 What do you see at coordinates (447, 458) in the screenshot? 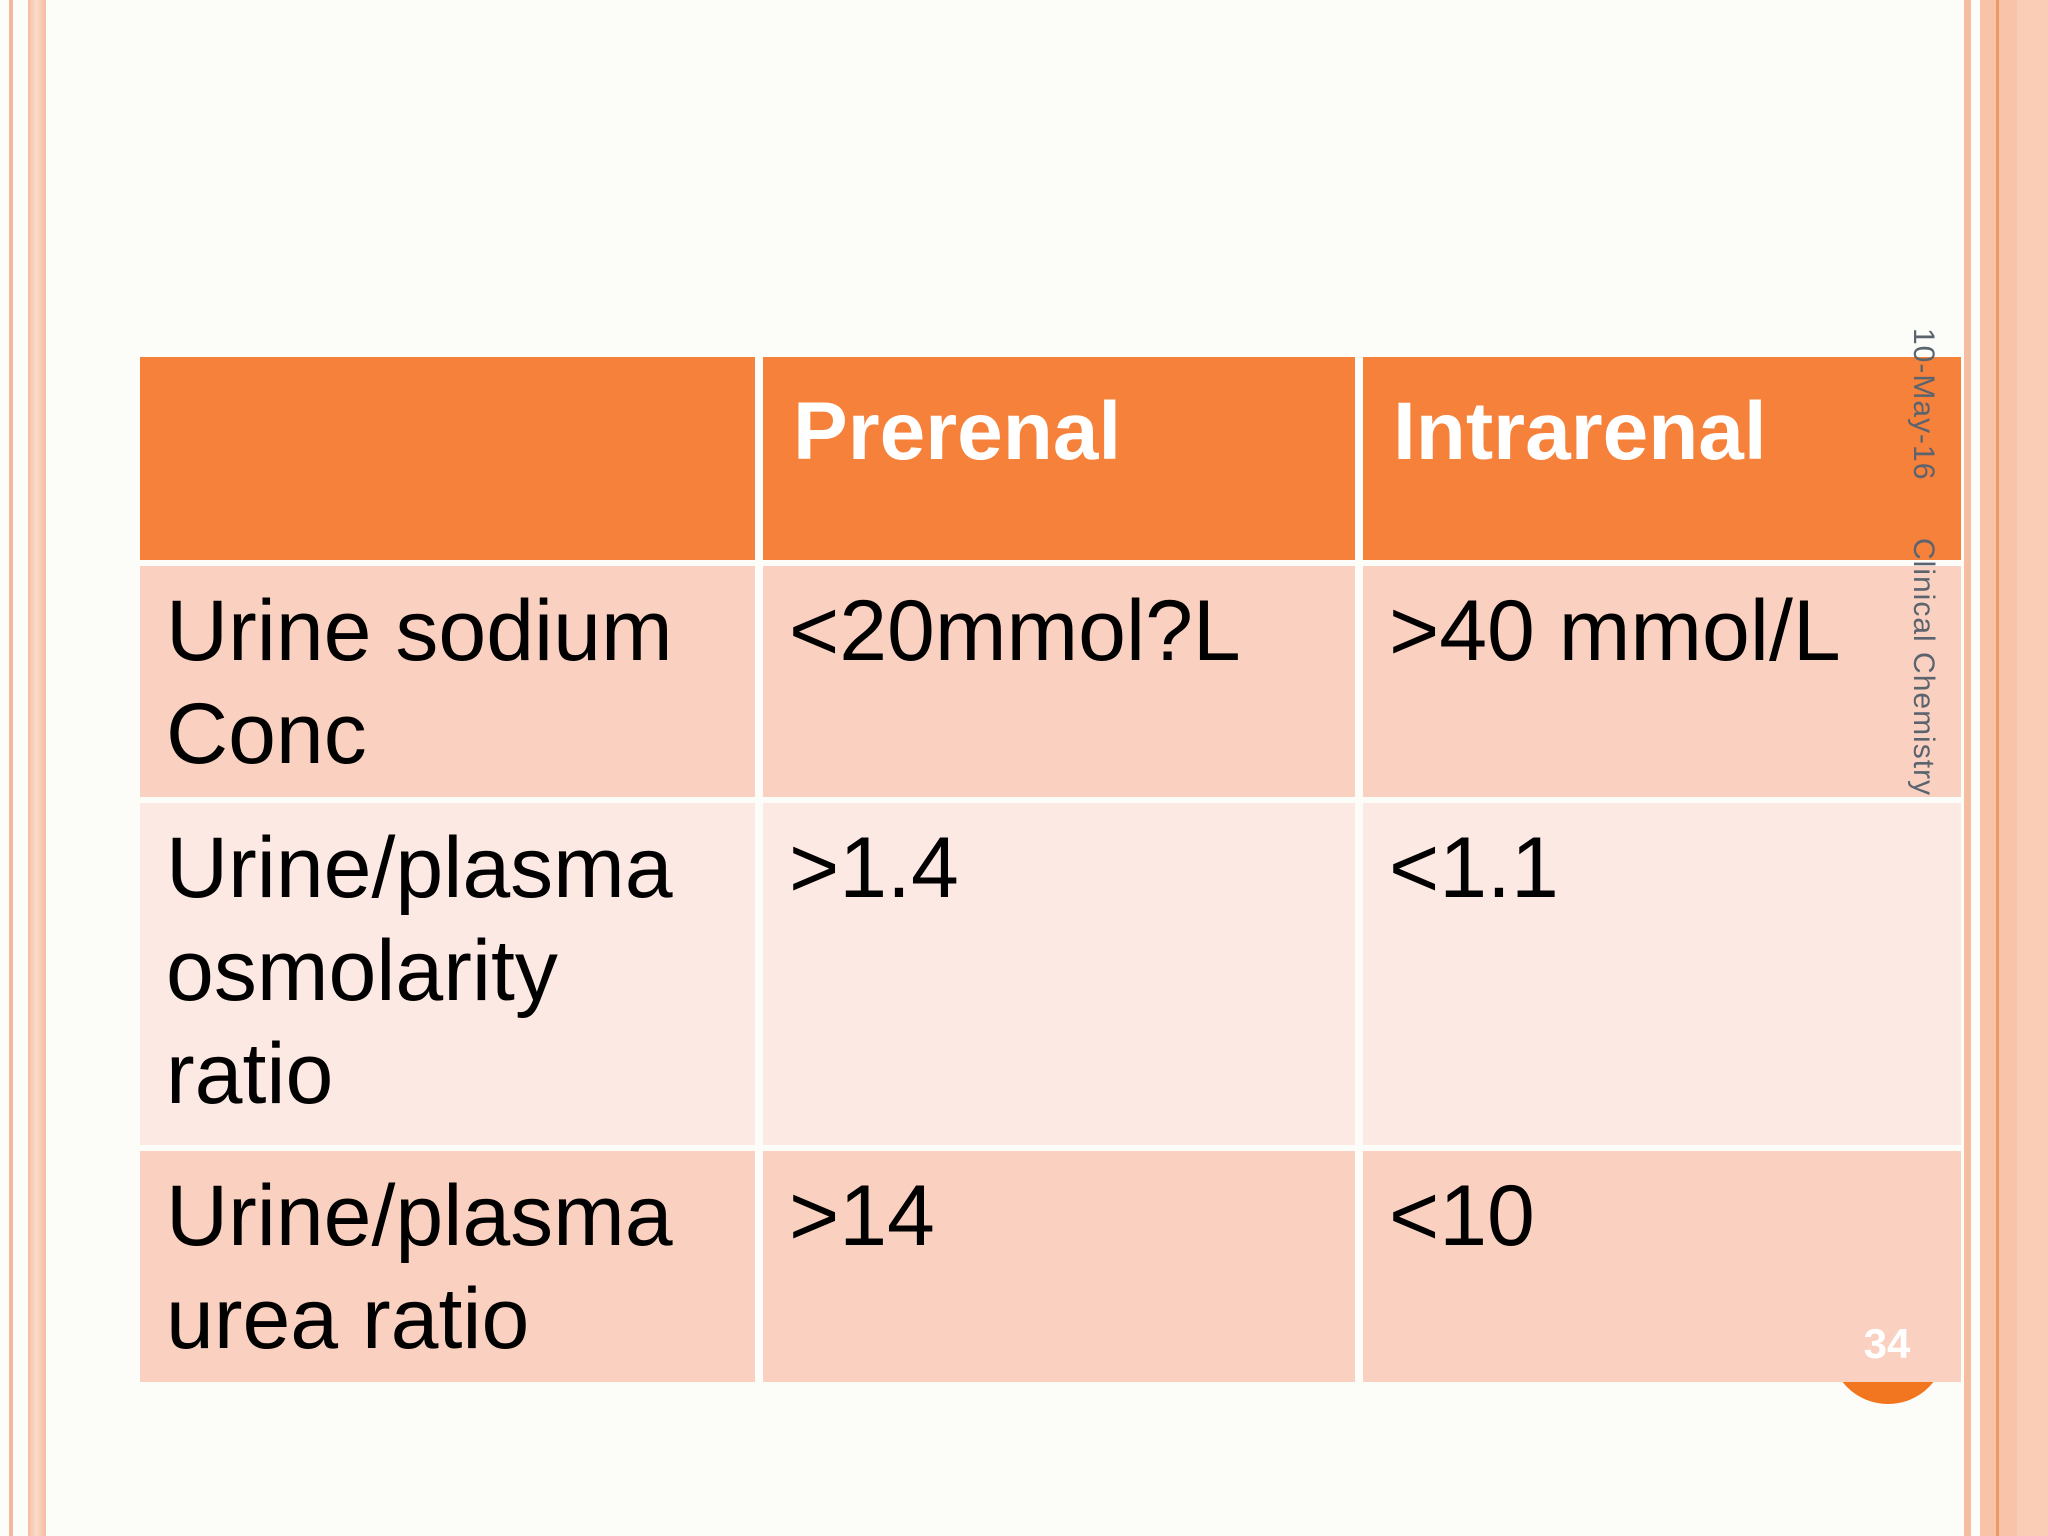
I see `header-cell-blank` at bounding box center [447, 458].